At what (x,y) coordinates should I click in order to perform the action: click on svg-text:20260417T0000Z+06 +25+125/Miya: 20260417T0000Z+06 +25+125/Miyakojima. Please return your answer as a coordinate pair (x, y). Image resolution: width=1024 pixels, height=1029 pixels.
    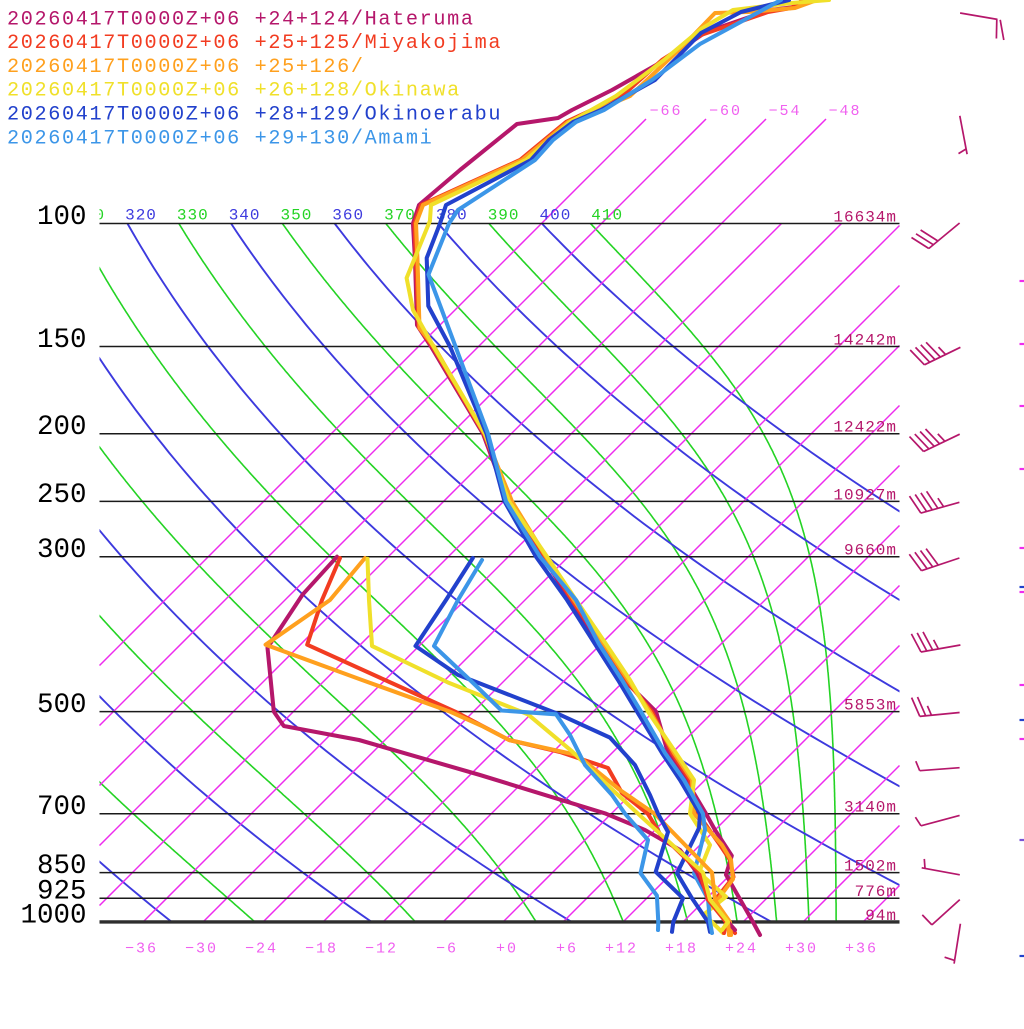
    Looking at the image, I should click on (254, 43).